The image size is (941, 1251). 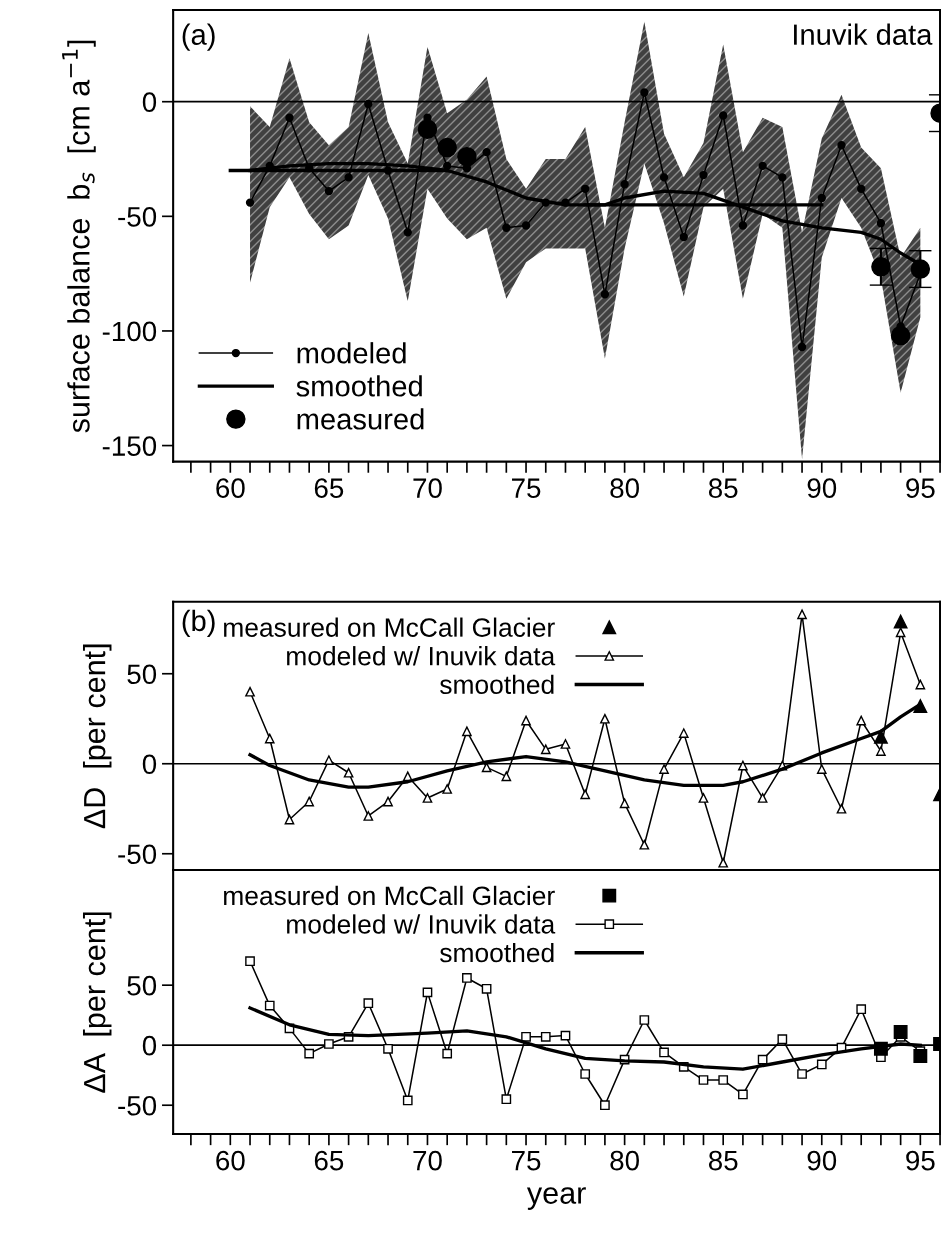 I want to click on y-axis-title: surface balance b$_{s}$ [cm a$^{−1}$], so click(x=79, y=236).